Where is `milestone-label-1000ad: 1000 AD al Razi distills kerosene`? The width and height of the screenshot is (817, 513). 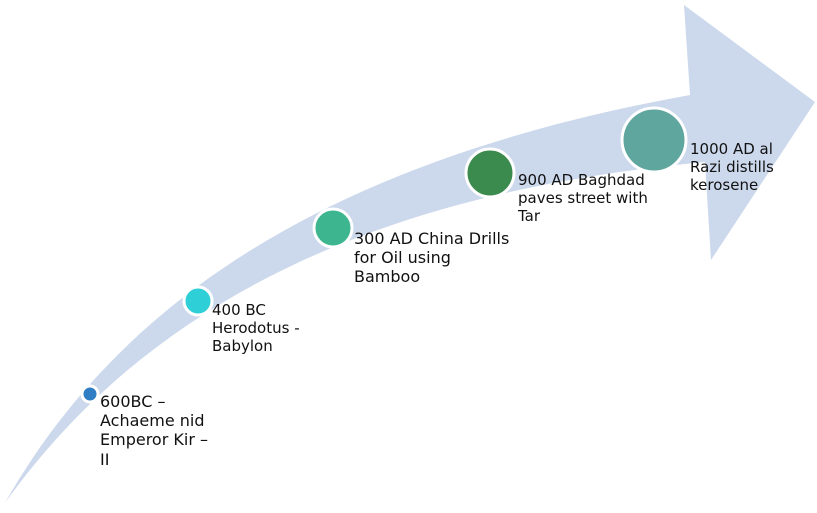
milestone-label-1000ad: 1000 AD al Razi distills kerosene is located at coordinates (732, 167).